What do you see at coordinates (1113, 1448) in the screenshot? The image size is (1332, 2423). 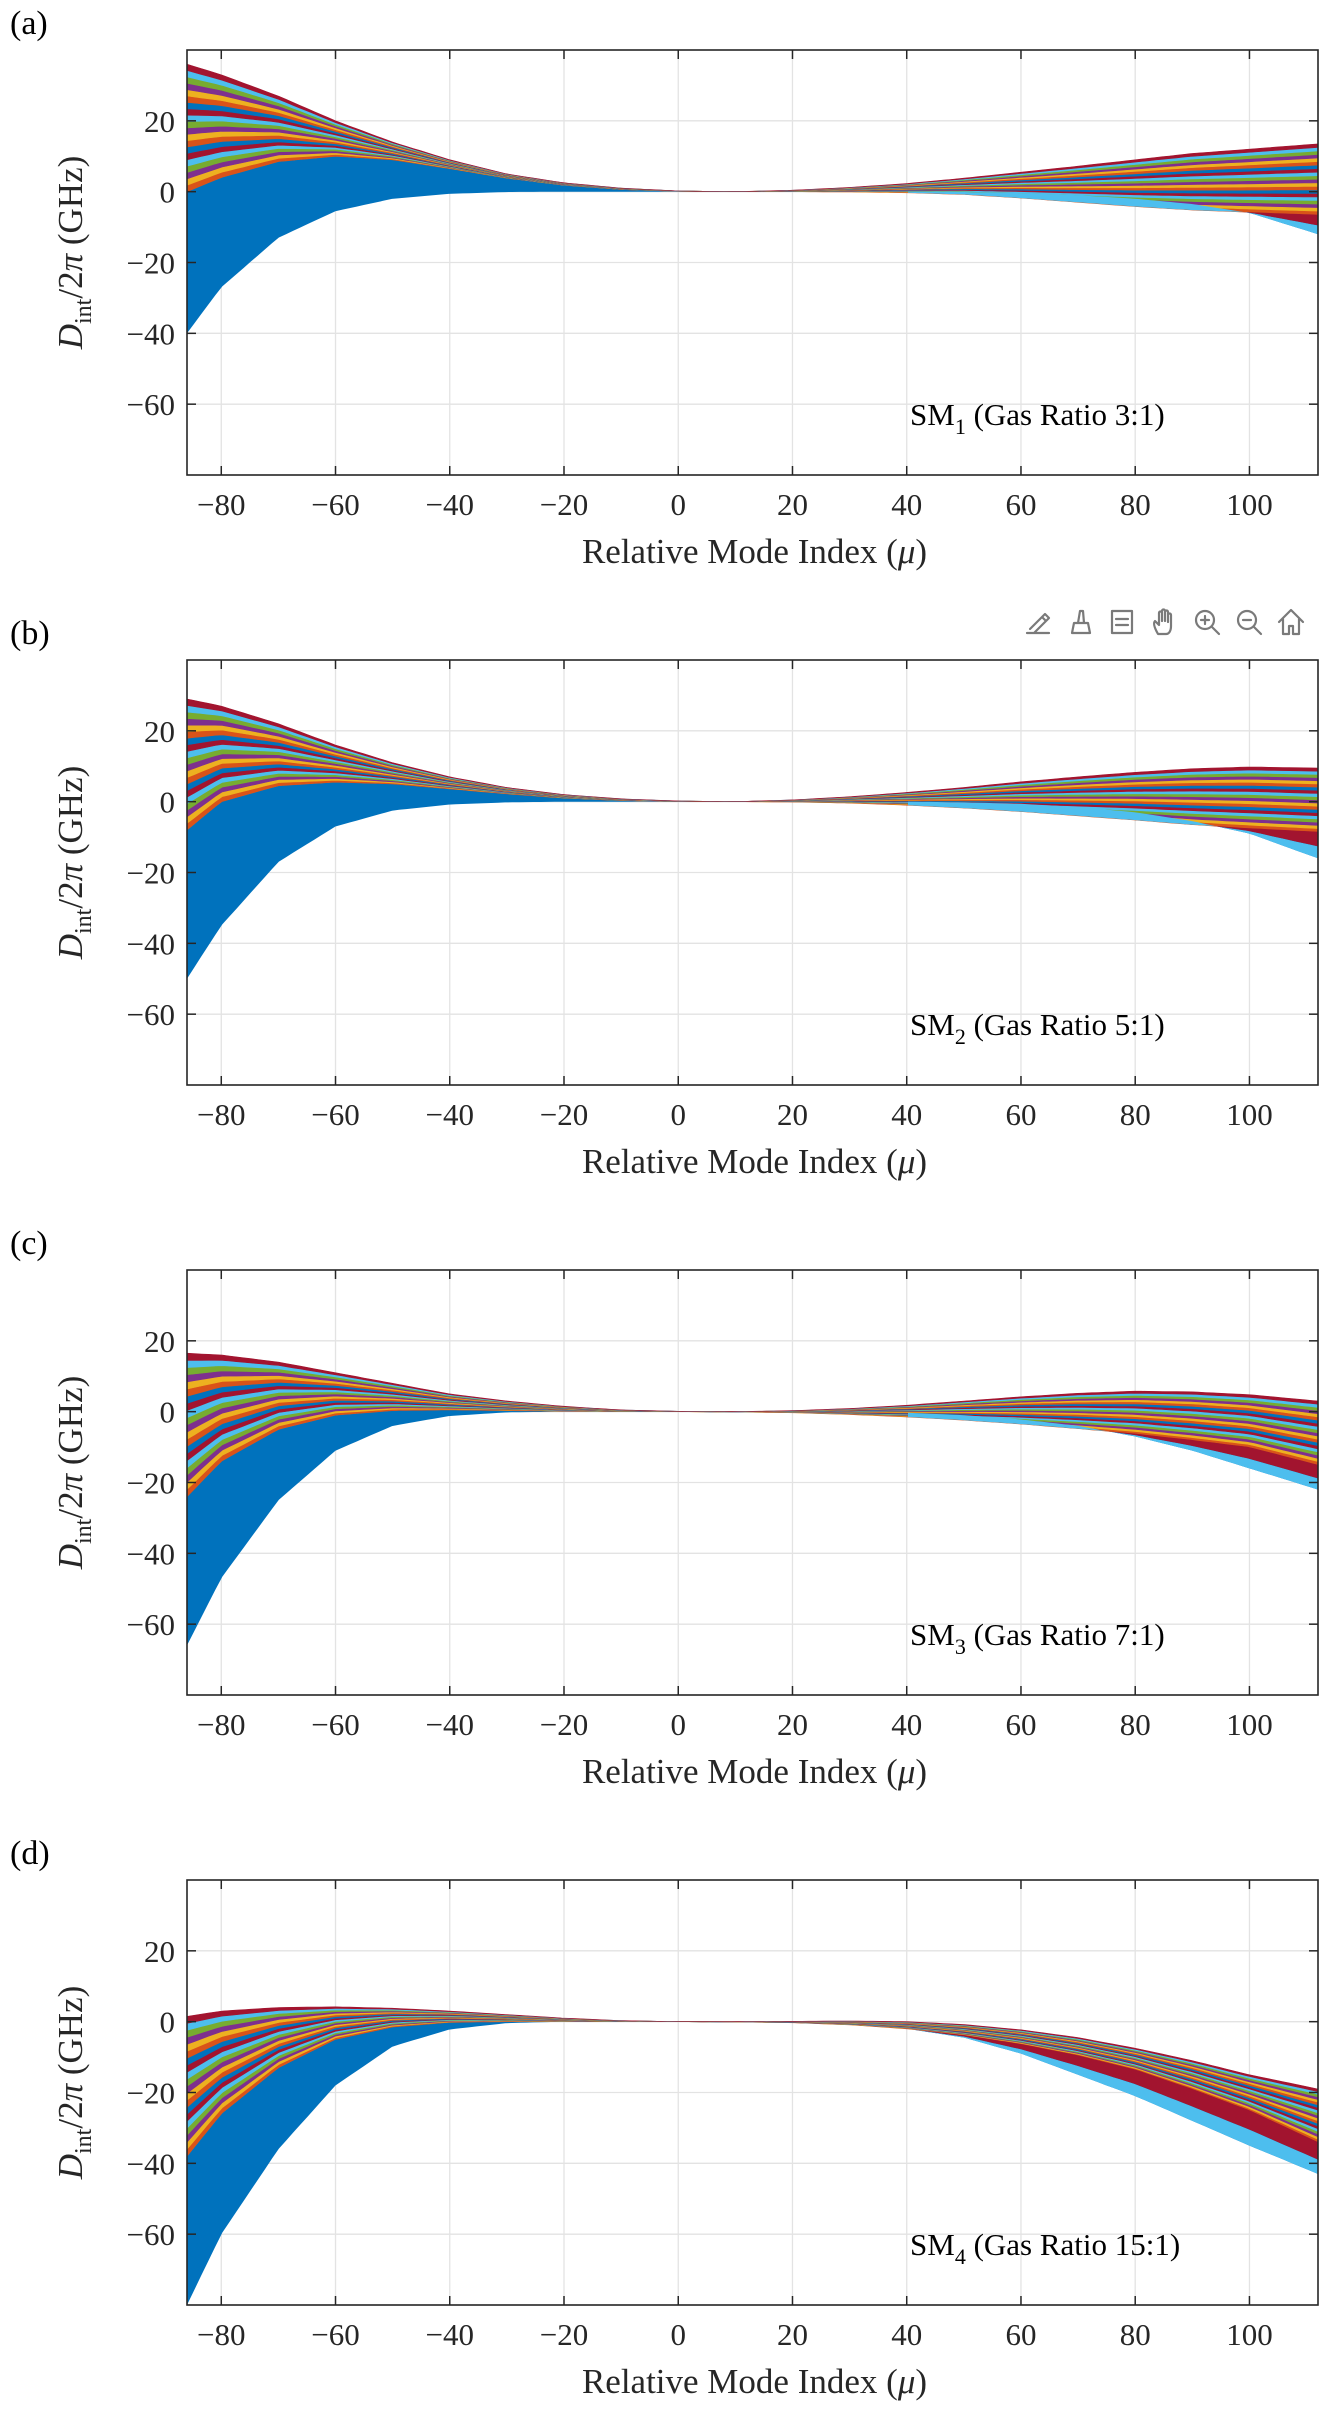 I see `curve-band-tail-red` at bounding box center [1113, 1448].